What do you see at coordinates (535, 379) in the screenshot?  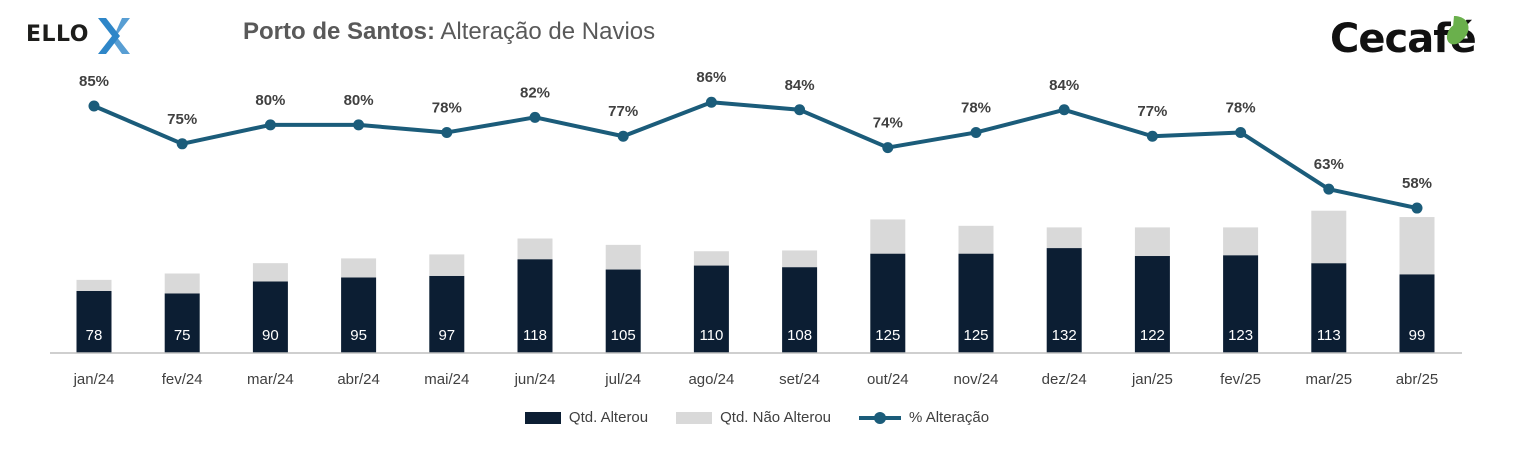 I see `x-tick-label: jun/24` at bounding box center [535, 379].